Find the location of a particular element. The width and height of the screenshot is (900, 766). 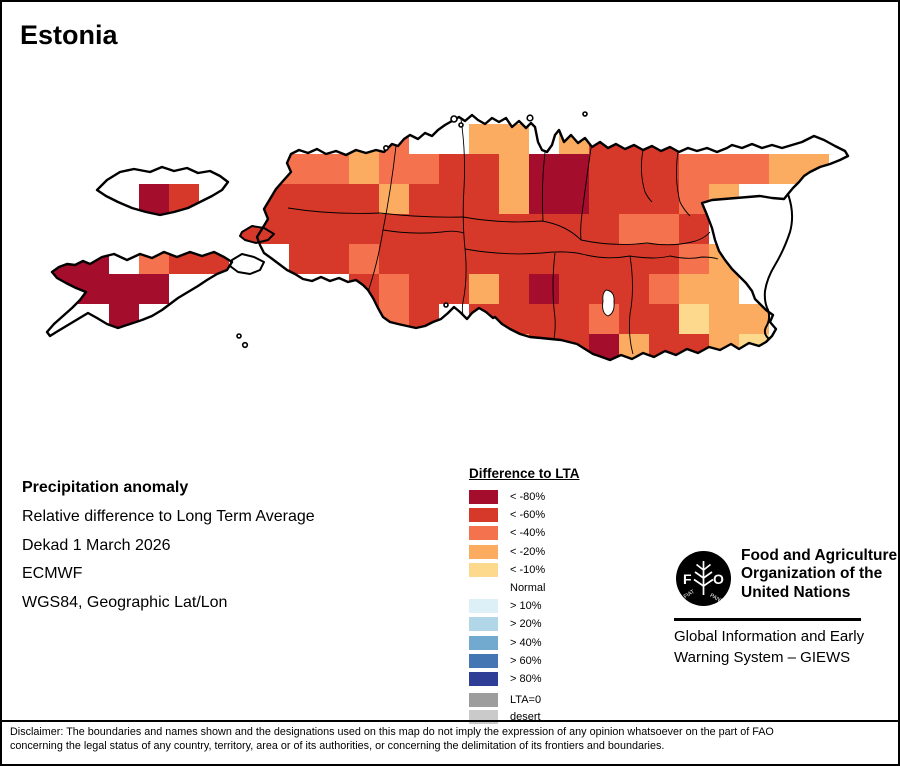

fao-org-line1: Food and Agriculture is located at coordinates (819, 555).